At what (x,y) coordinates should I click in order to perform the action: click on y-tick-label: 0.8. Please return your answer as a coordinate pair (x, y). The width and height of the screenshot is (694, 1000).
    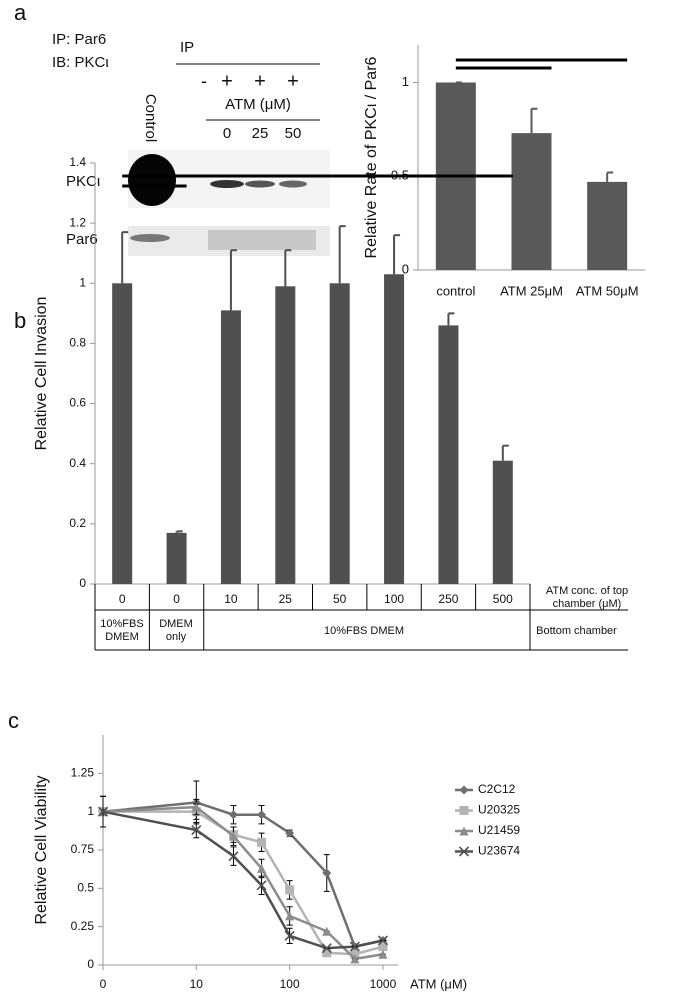
    Looking at the image, I should click on (77, 343).